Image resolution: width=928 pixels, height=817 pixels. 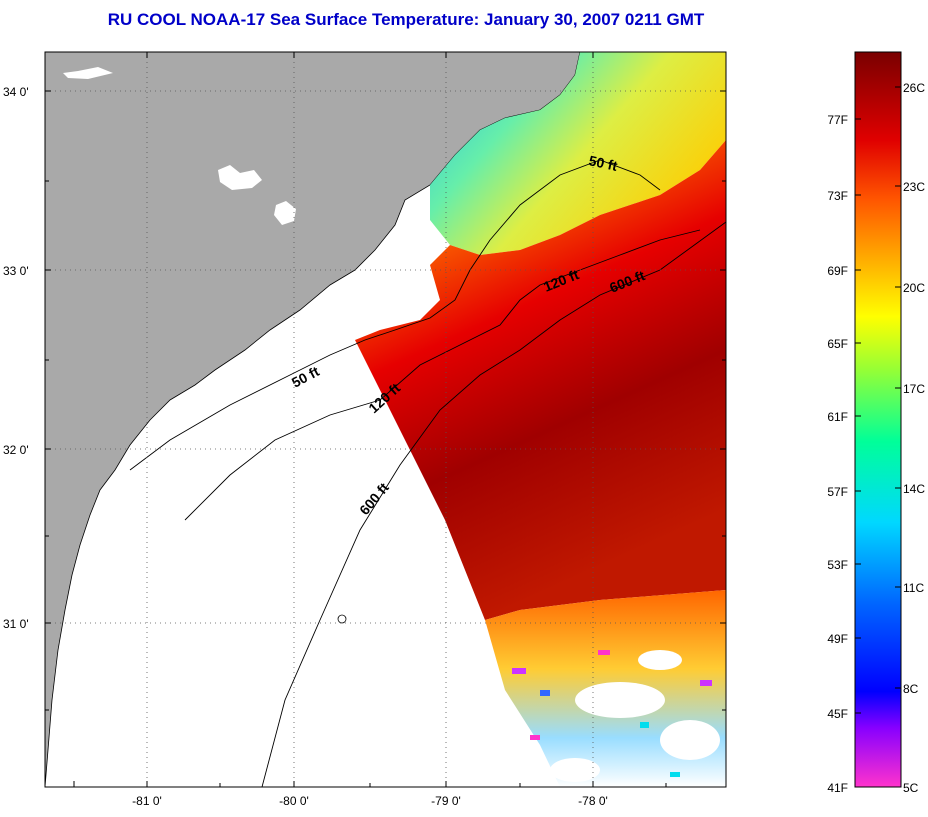 I want to click on lat-label-31: 31 0', so click(x=16, y=624).